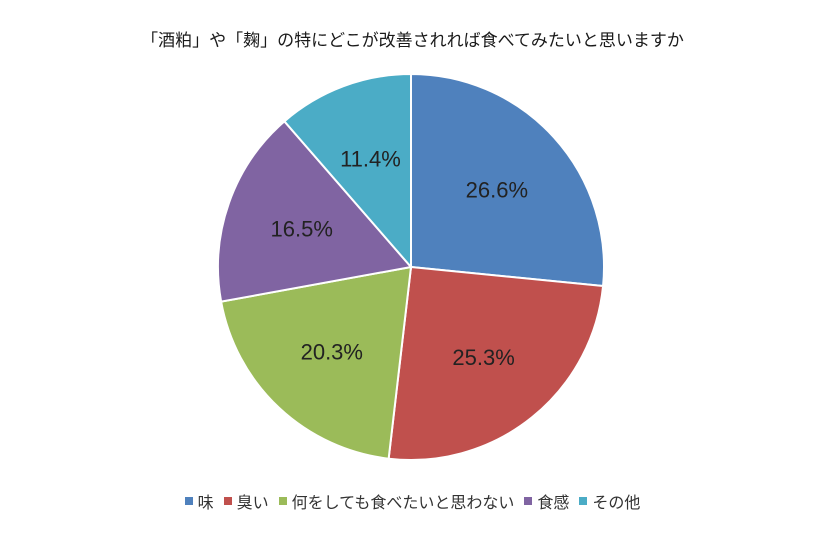 This screenshot has width=825, height=535. I want to click on legend-swatch-texture, so click(528, 501).